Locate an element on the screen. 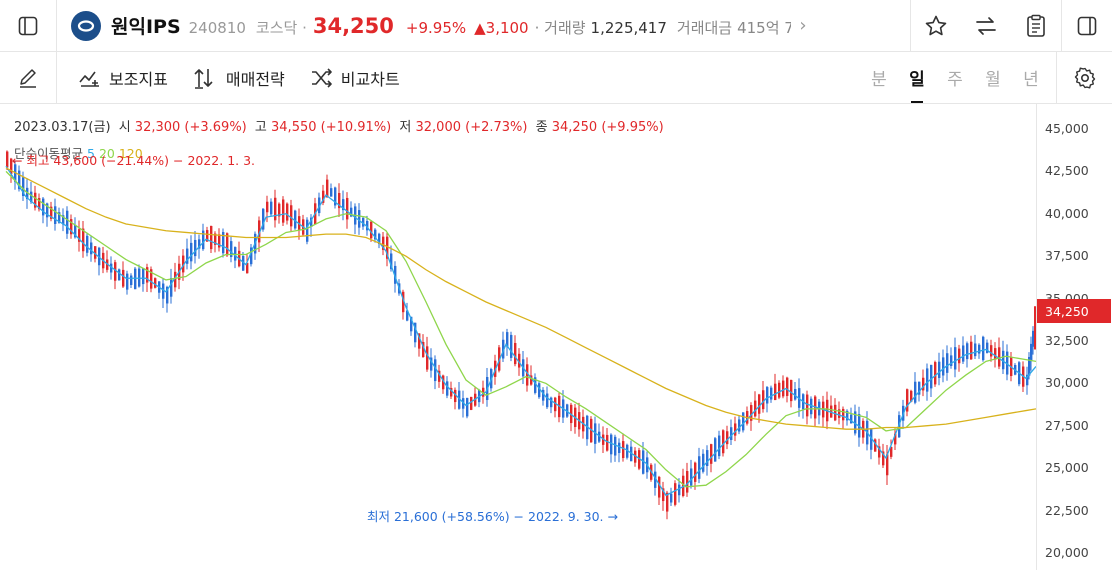 This screenshot has height=570, width=1112. open-value: 32,300 (+3.69%) is located at coordinates (190, 127).